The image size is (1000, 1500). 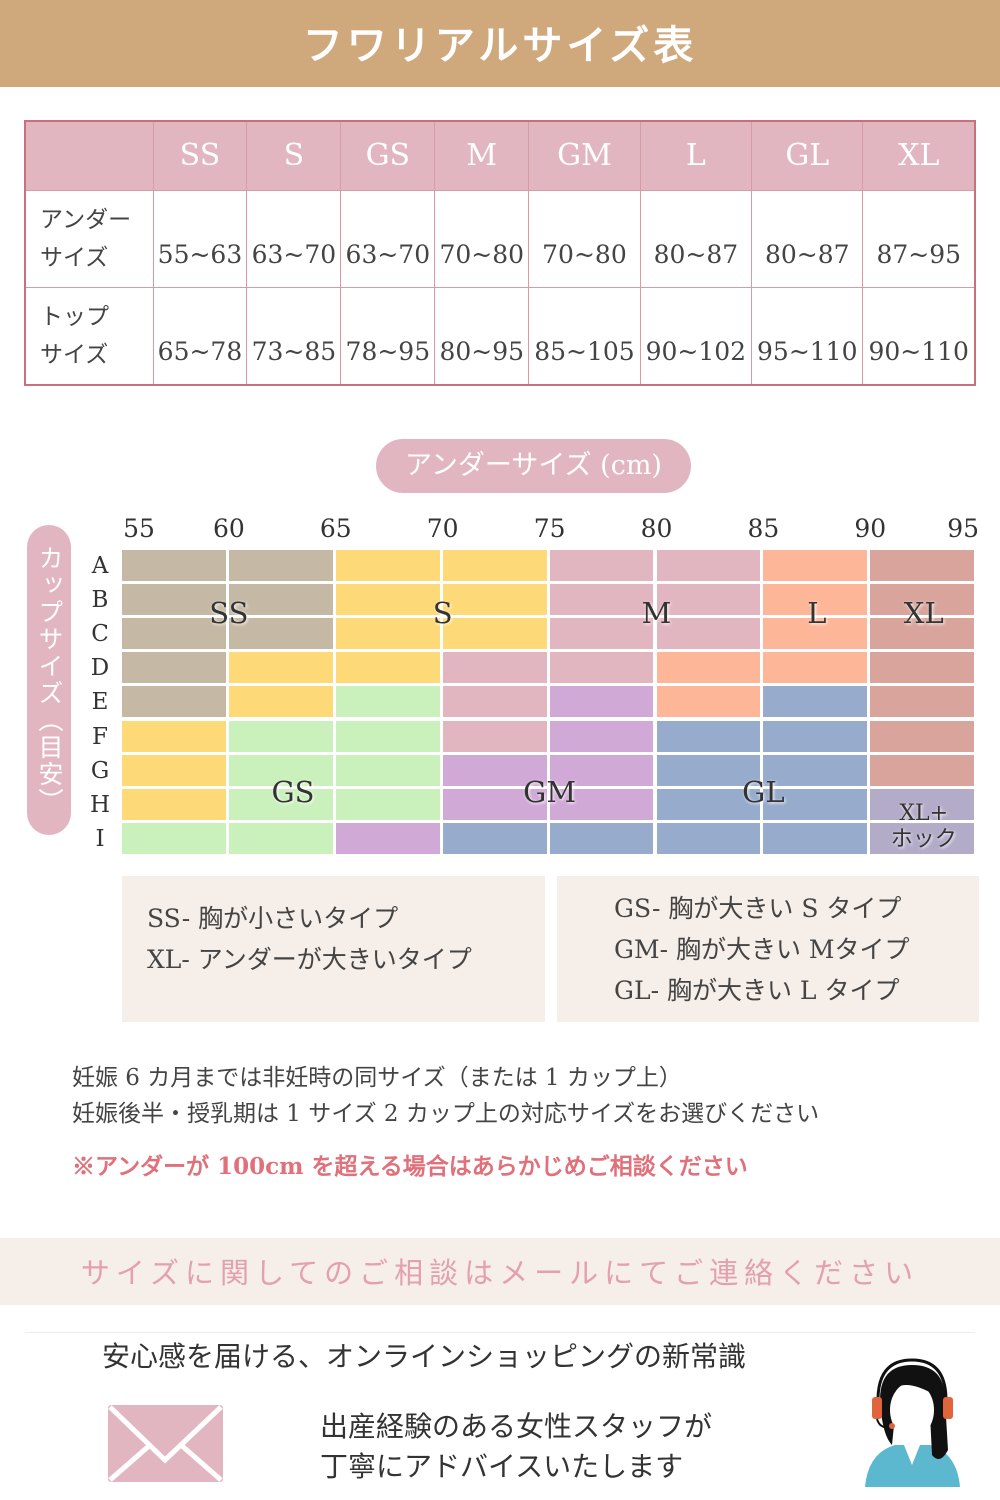 What do you see at coordinates (89, 238) in the screenshot?
I see `row-label: アンダー サイズ` at bounding box center [89, 238].